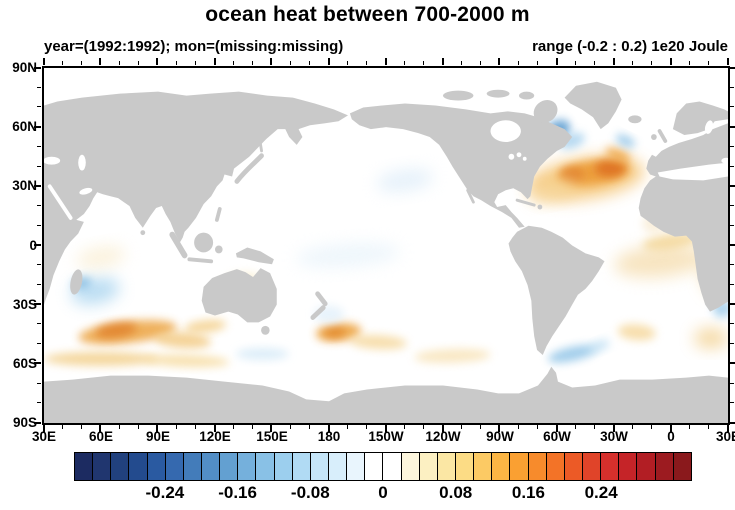 This screenshot has width=735, height=510. What do you see at coordinates (557, 436) in the screenshot?
I see `lon-tick-label: 60W` at bounding box center [557, 436].